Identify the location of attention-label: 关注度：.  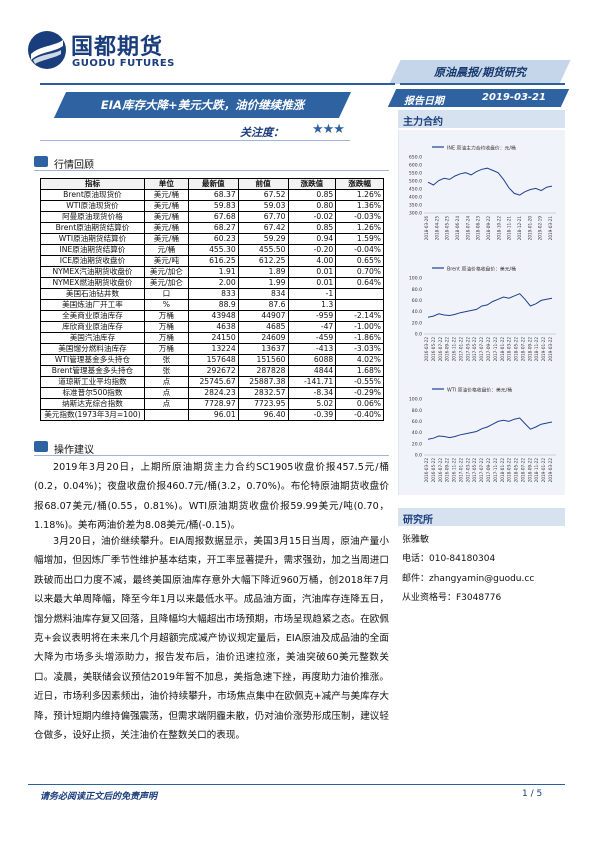
(262, 132).